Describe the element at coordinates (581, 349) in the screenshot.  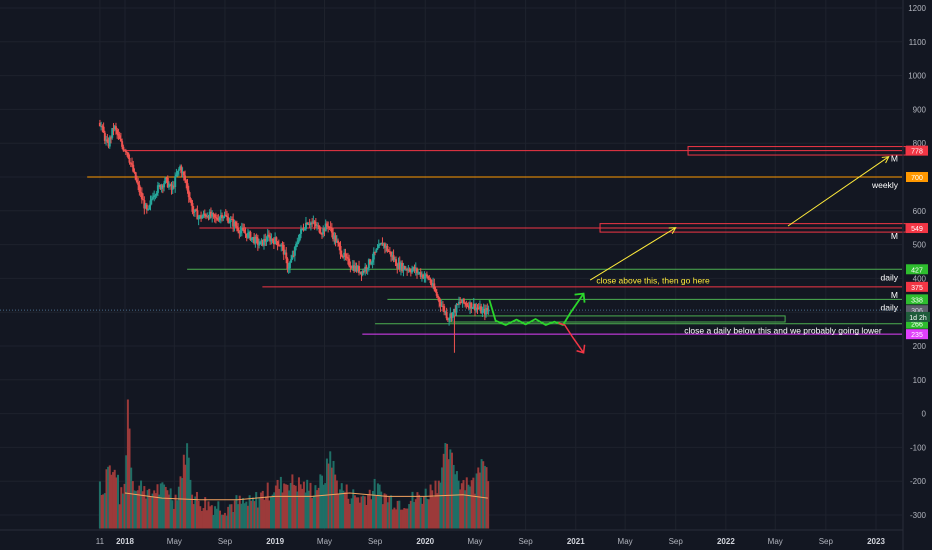
I see `bearish-arrowhead` at that location.